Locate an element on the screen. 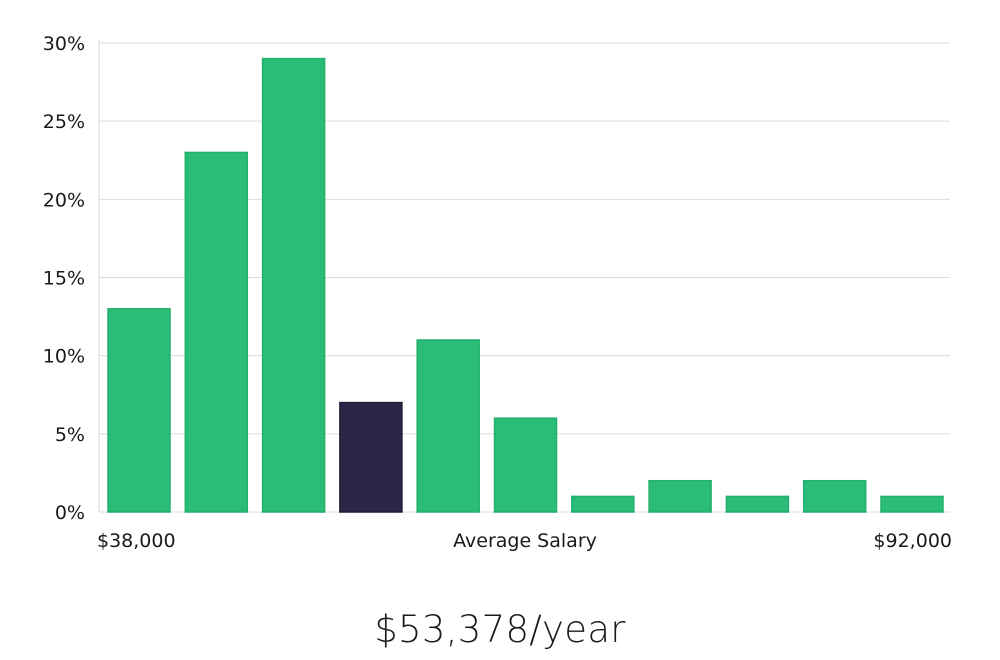 Image resolution: width=1000 pixels, height=660 pixels. y-tick-label-5: 25% is located at coordinates (64, 122).